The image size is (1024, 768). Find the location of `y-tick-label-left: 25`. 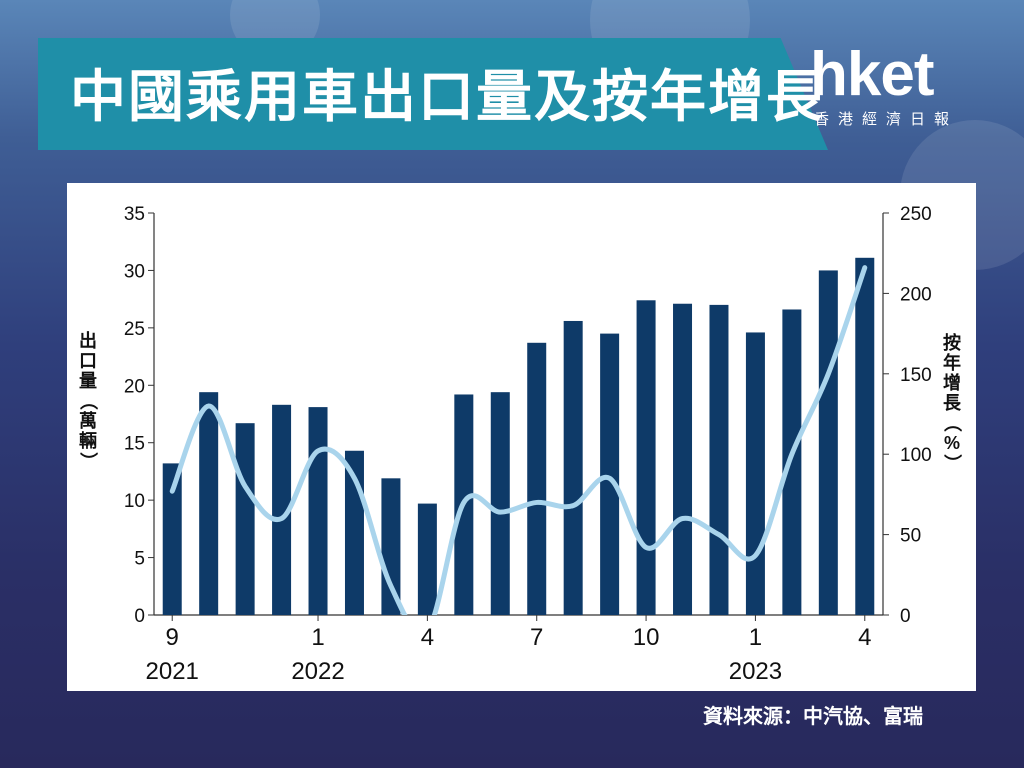

y-tick-label-left: 25 is located at coordinates (134, 329).